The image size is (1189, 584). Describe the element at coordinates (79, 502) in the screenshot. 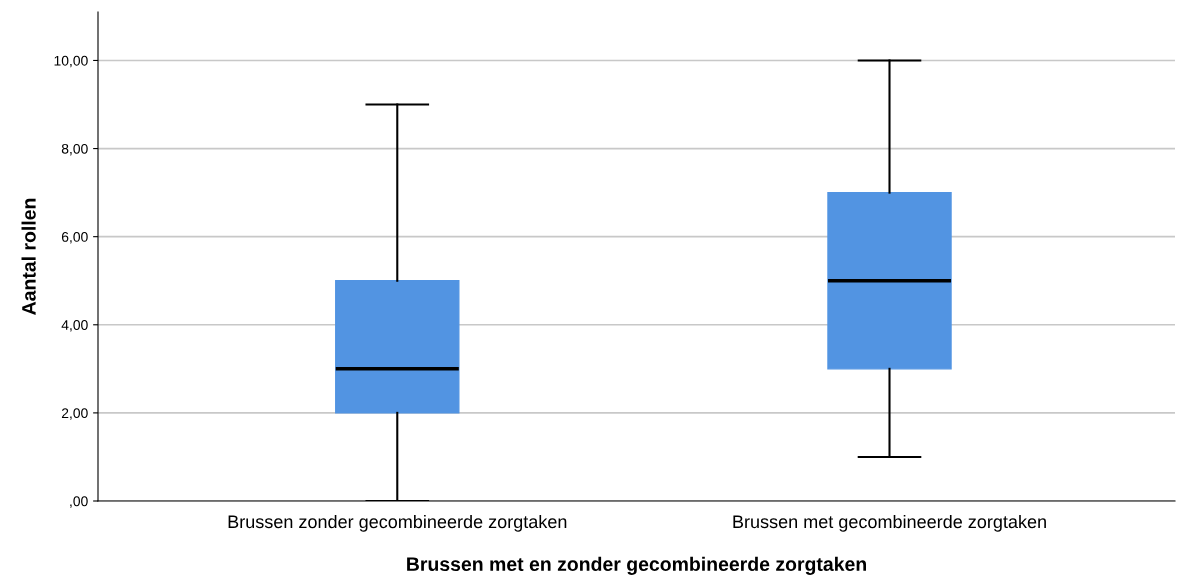

I see `y-tick-label: ,00` at that location.